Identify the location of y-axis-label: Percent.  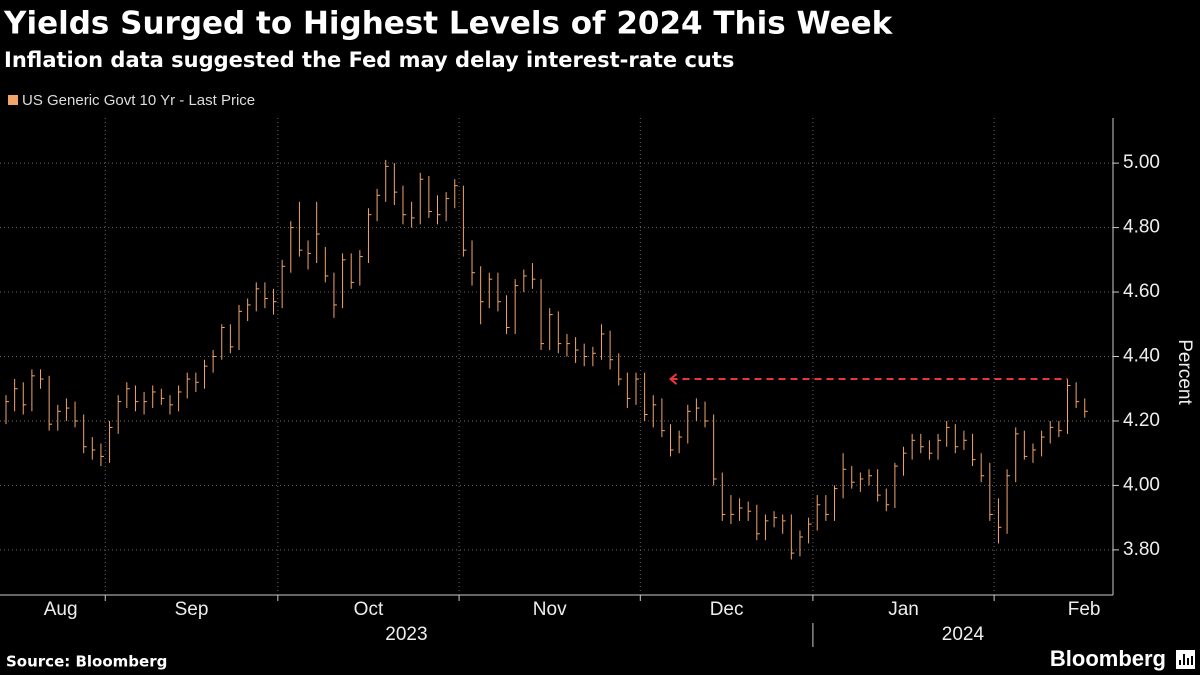
(1184, 372).